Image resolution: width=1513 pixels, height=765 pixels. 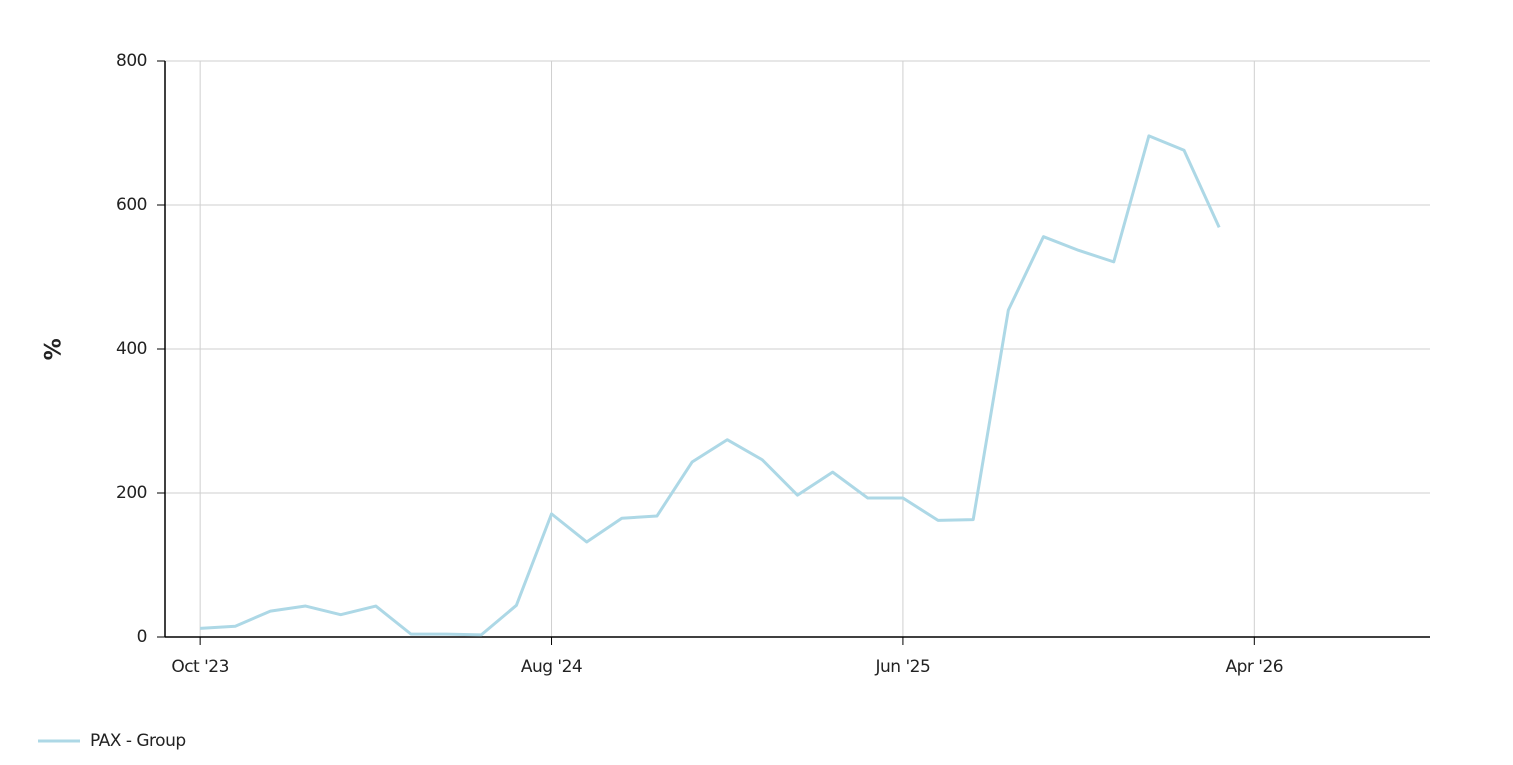 I want to click on x-tick-label: Oct '23, so click(x=200, y=667).